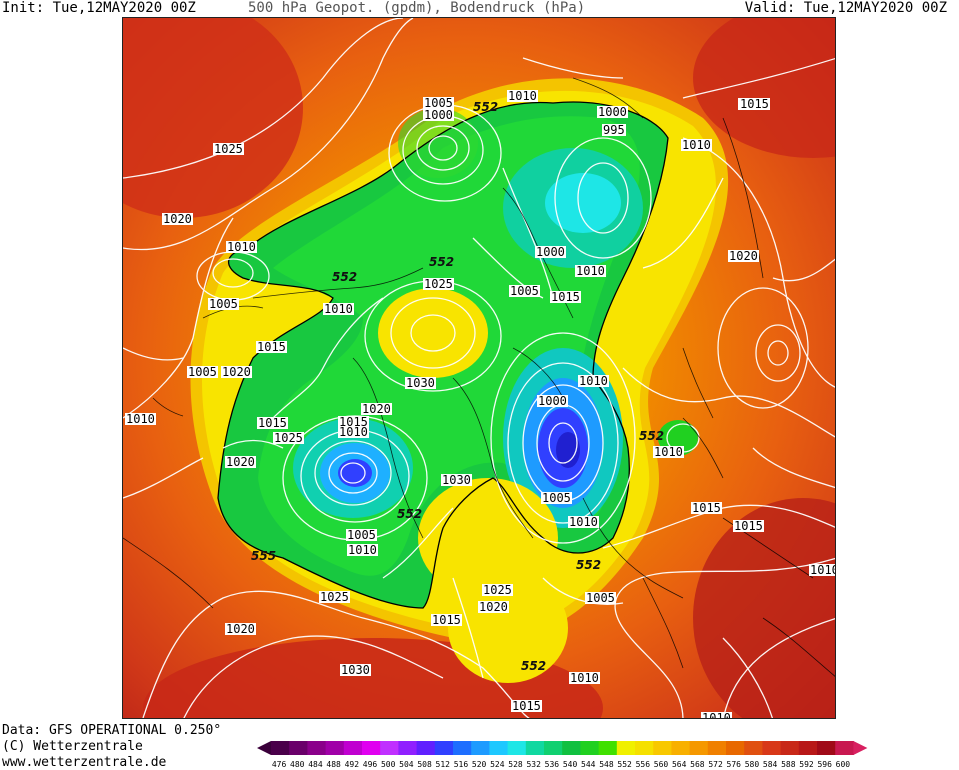 The width and height of the screenshot is (959, 770). I want to click on colorbar-tick-label: 528, so click(515, 764).